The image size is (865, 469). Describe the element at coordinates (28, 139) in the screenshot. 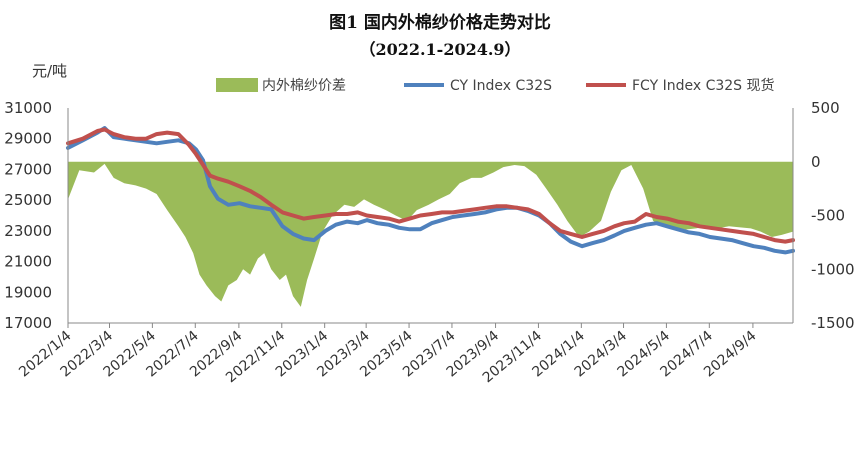

I see `y-tick-label: 29000` at that location.